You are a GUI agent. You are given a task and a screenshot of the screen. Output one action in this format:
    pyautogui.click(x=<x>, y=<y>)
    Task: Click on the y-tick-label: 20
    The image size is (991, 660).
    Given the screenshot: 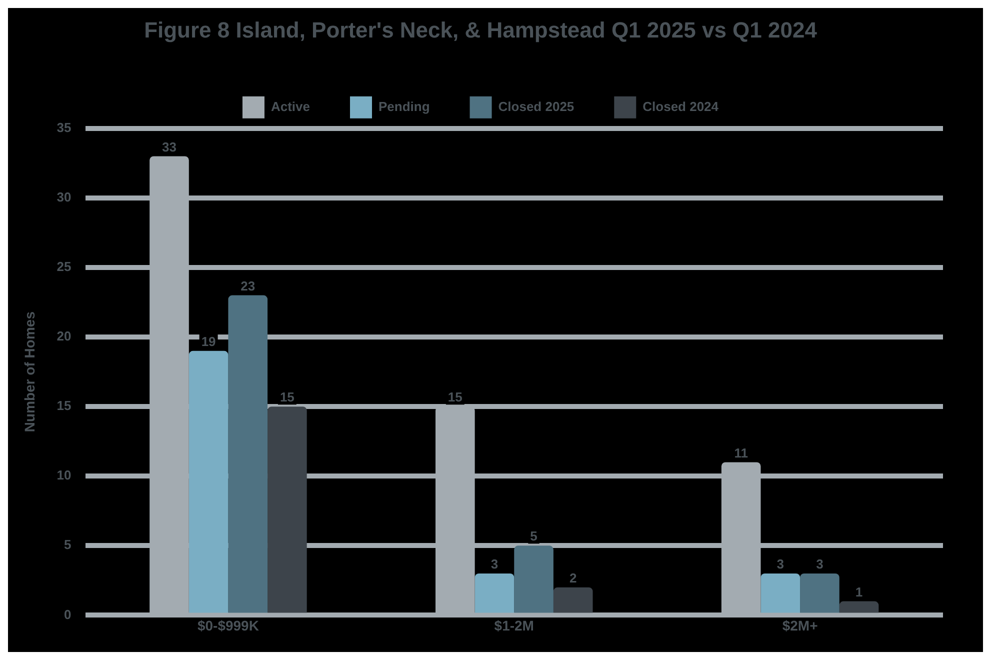 What is the action you would take?
    pyautogui.click(x=64, y=336)
    